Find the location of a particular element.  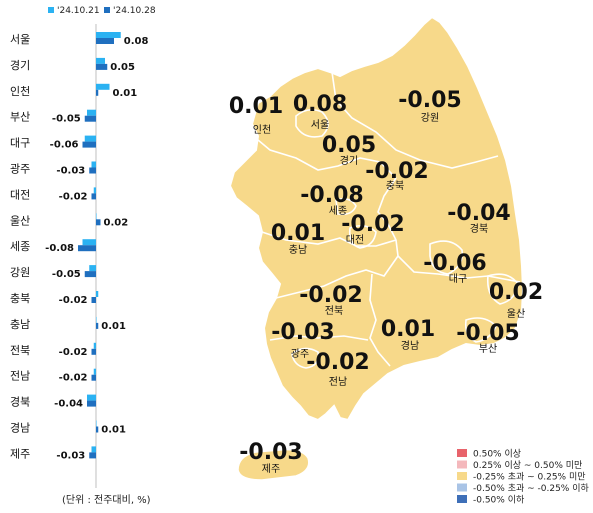

map-region-name: 부산 is located at coordinates (488, 349).